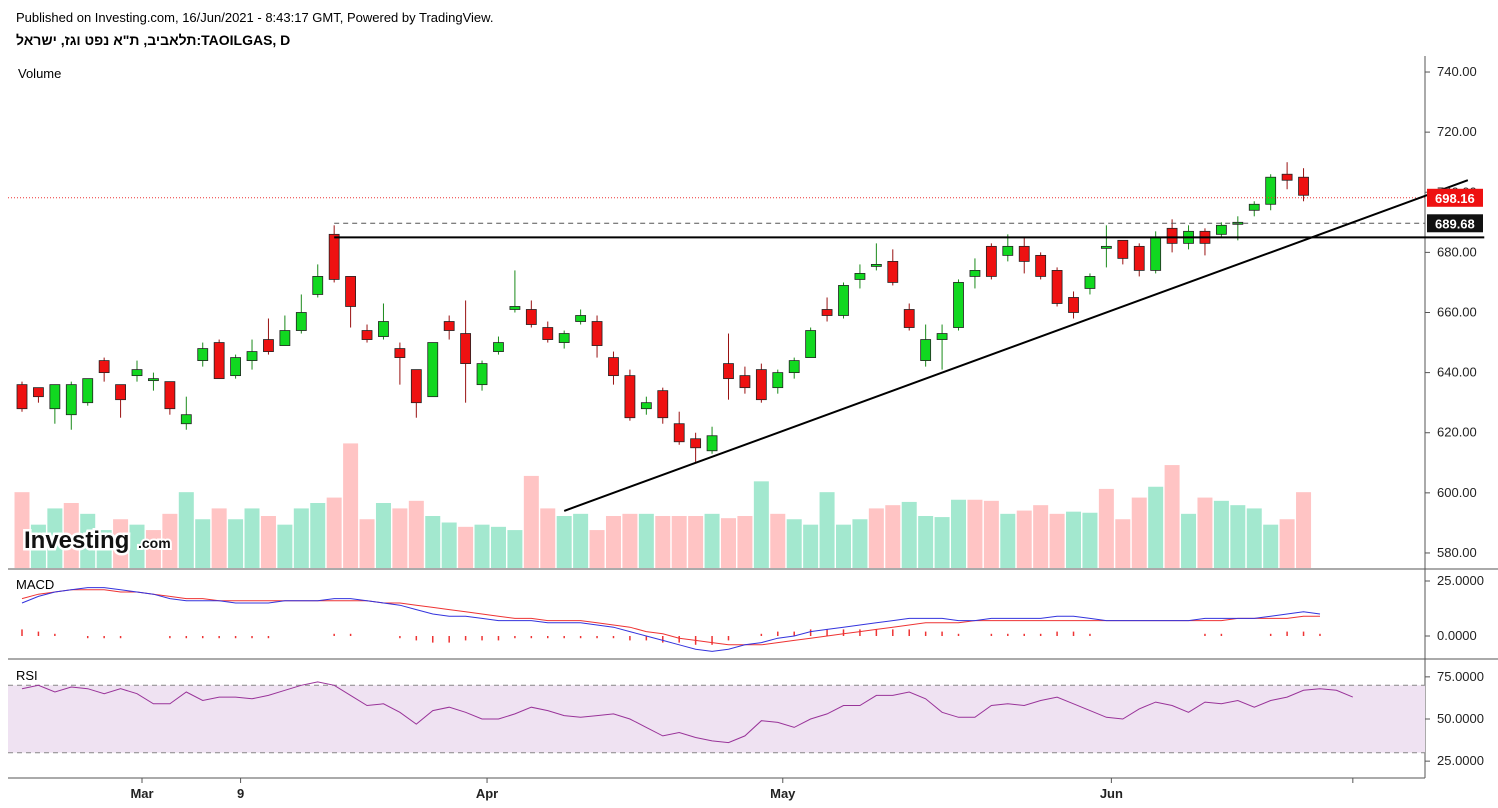 The image size is (1498, 808). Describe the element at coordinates (1457, 552) in the screenshot. I see `price-tick-label: 580.00` at that location.